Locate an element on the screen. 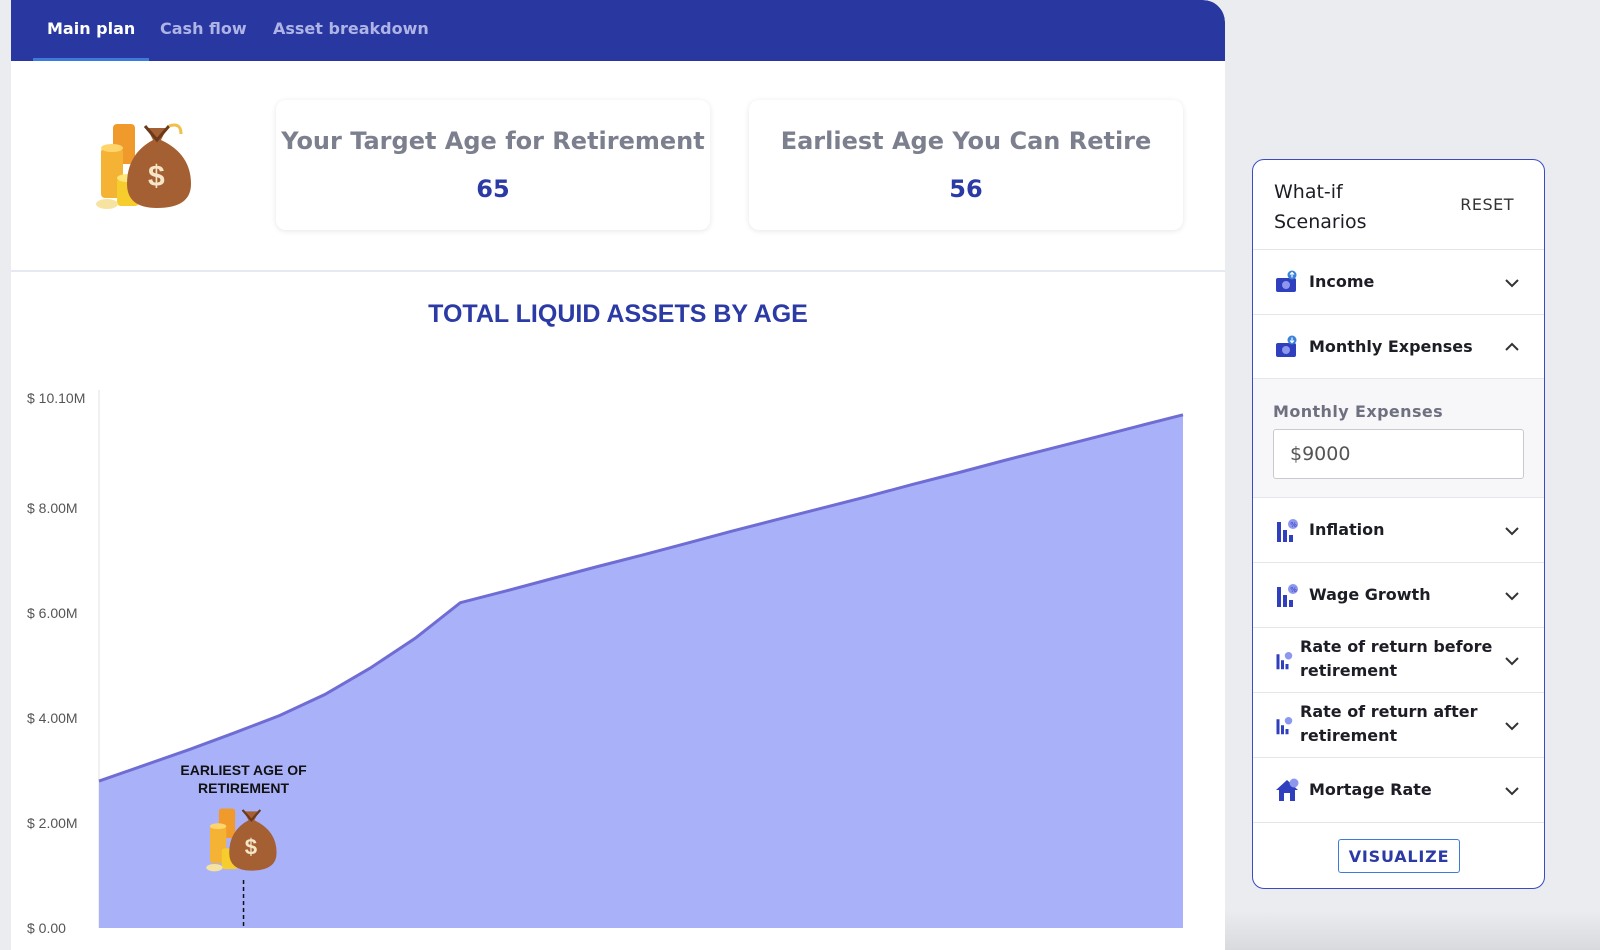  reset-button: RESET is located at coordinates (1487, 204).